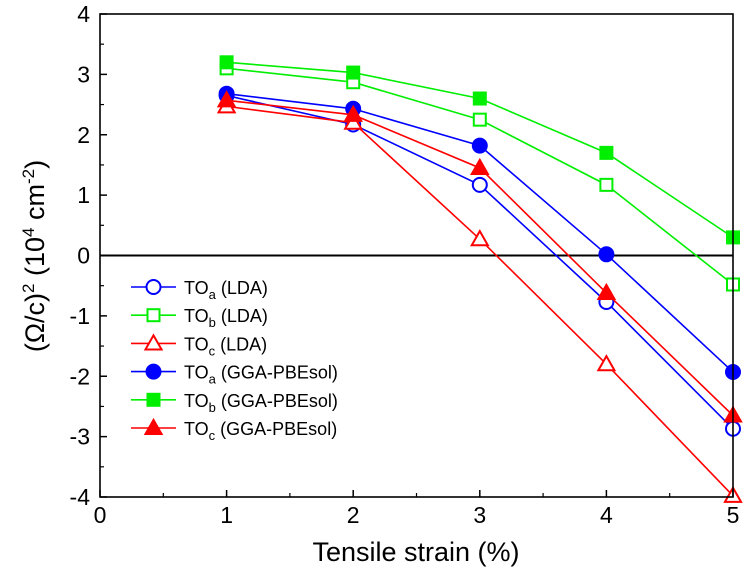 The width and height of the screenshot is (753, 575). Describe the element at coordinates (733, 515) in the screenshot. I see `x-tick-label: 5` at that location.